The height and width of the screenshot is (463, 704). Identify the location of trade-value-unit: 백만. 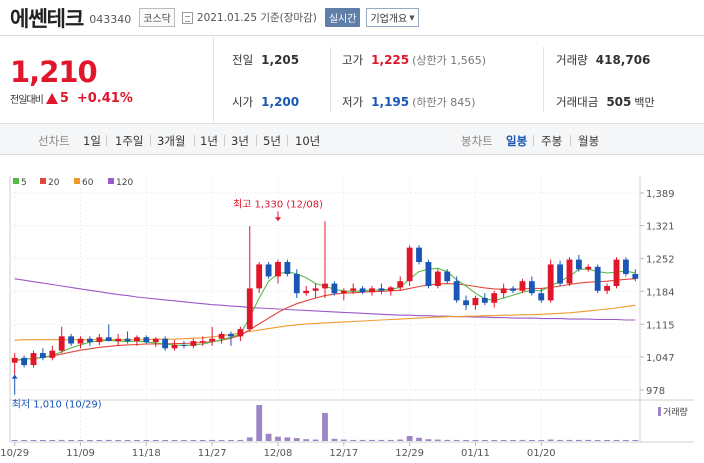
(644, 102).